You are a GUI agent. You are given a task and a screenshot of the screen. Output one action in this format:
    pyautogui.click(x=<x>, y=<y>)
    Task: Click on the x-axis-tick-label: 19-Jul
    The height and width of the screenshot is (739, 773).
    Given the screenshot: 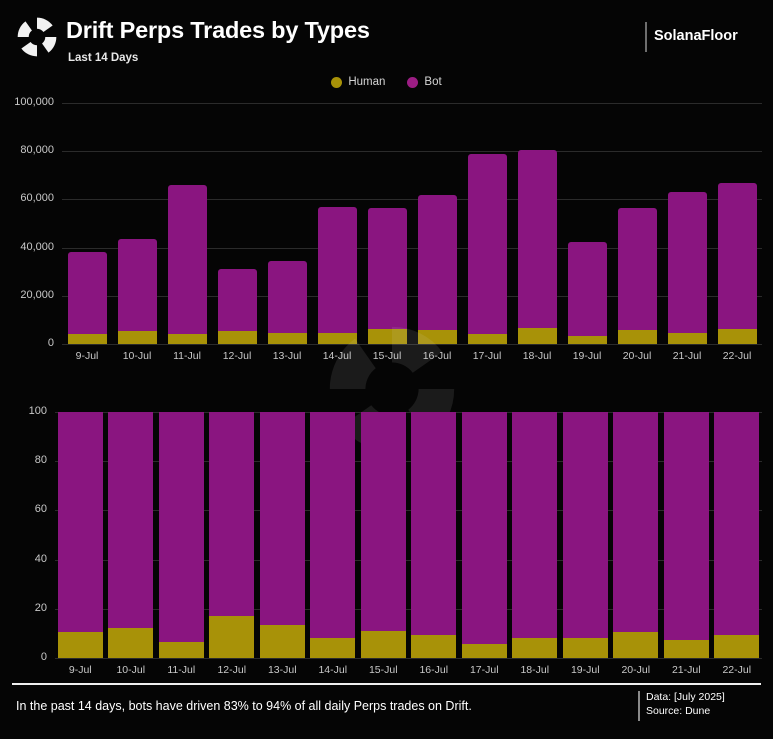 What is the action you would take?
    pyautogui.click(x=587, y=356)
    